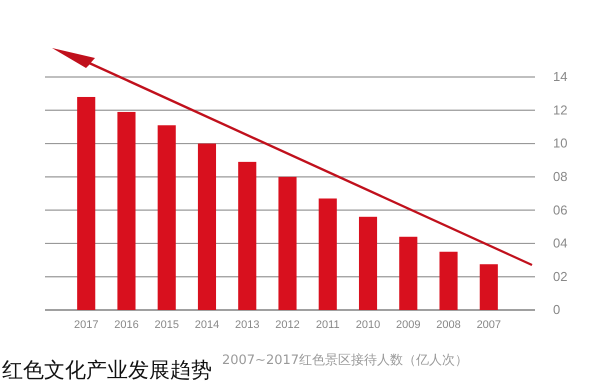  What do you see at coordinates (207, 324) in the screenshot?
I see `x-tick-label: 2014` at bounding box center [207, 324].